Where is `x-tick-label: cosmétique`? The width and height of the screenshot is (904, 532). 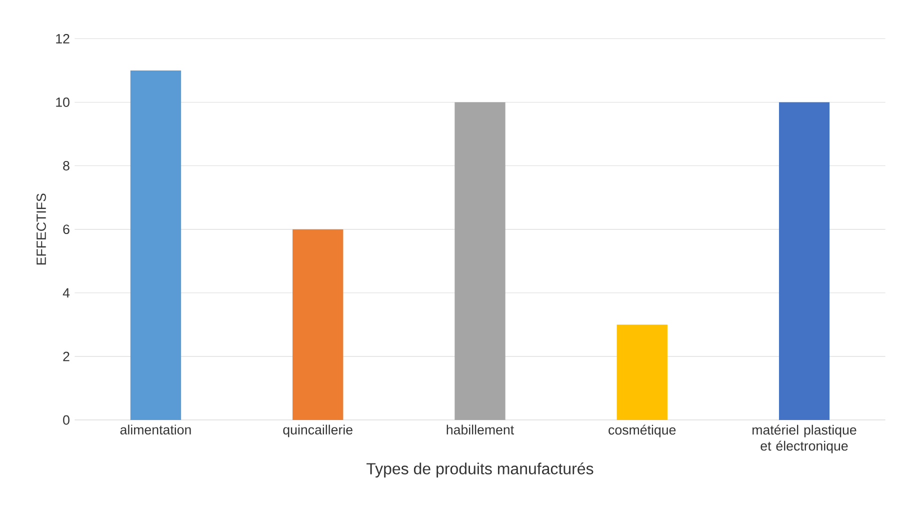
x-tick-label: cosmétique is located at coordinates (642, 431).